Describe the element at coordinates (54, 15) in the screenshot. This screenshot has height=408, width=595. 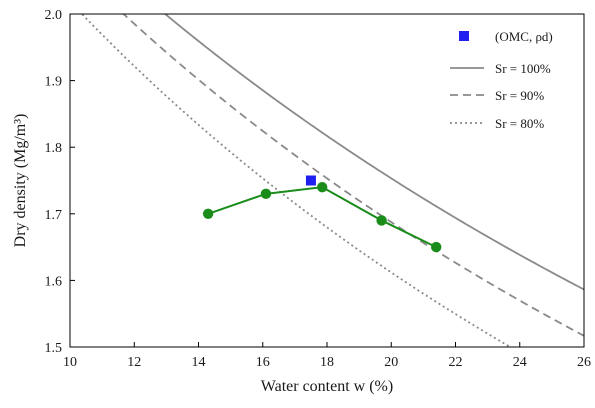
I see `y-tick-label: 2.0` at that location.